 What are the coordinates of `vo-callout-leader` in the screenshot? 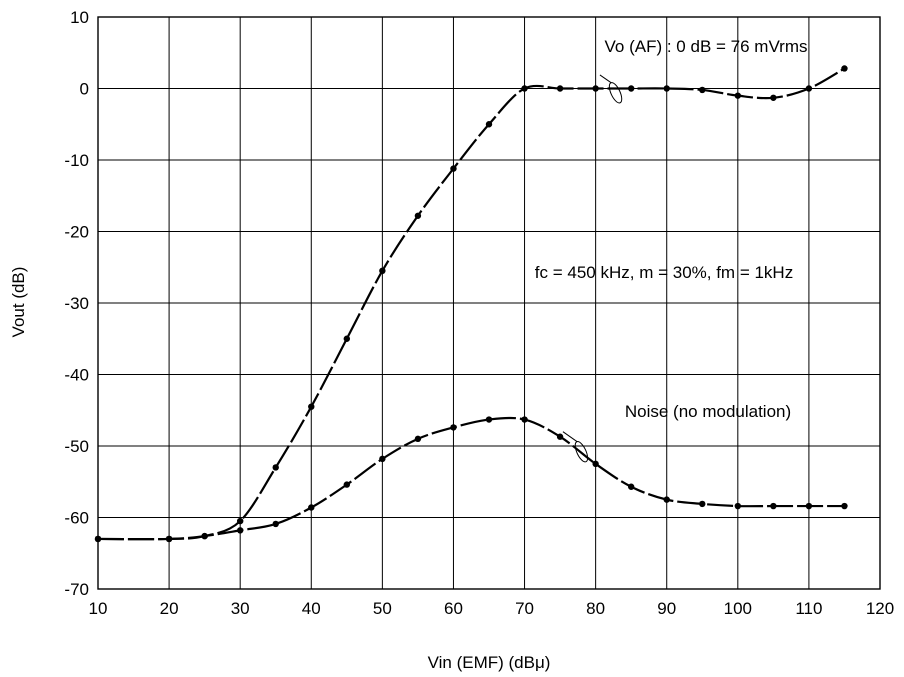 It's located at (605, 79).